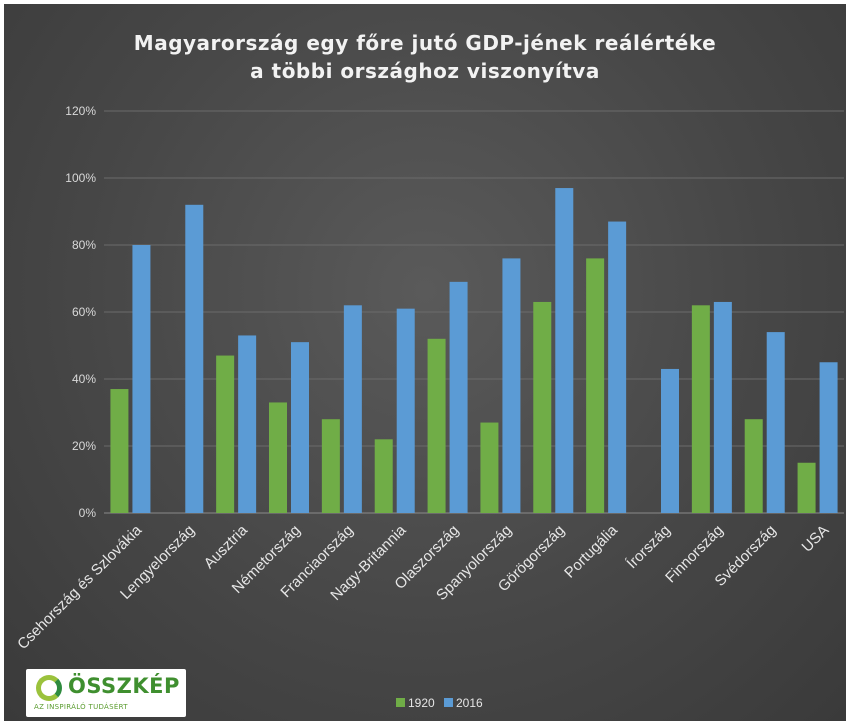 The image size is (850, 725). Describe the element at coordinates (84, 245) in the screenshot. I see `y-tick-label: 80%` at that location.